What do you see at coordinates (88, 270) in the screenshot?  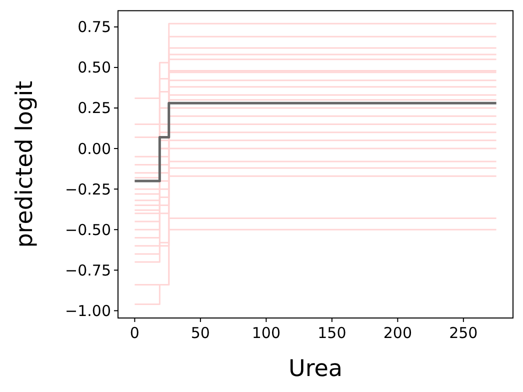 I see `y-tick-label: −0.75` at bounding box center [88, 270].